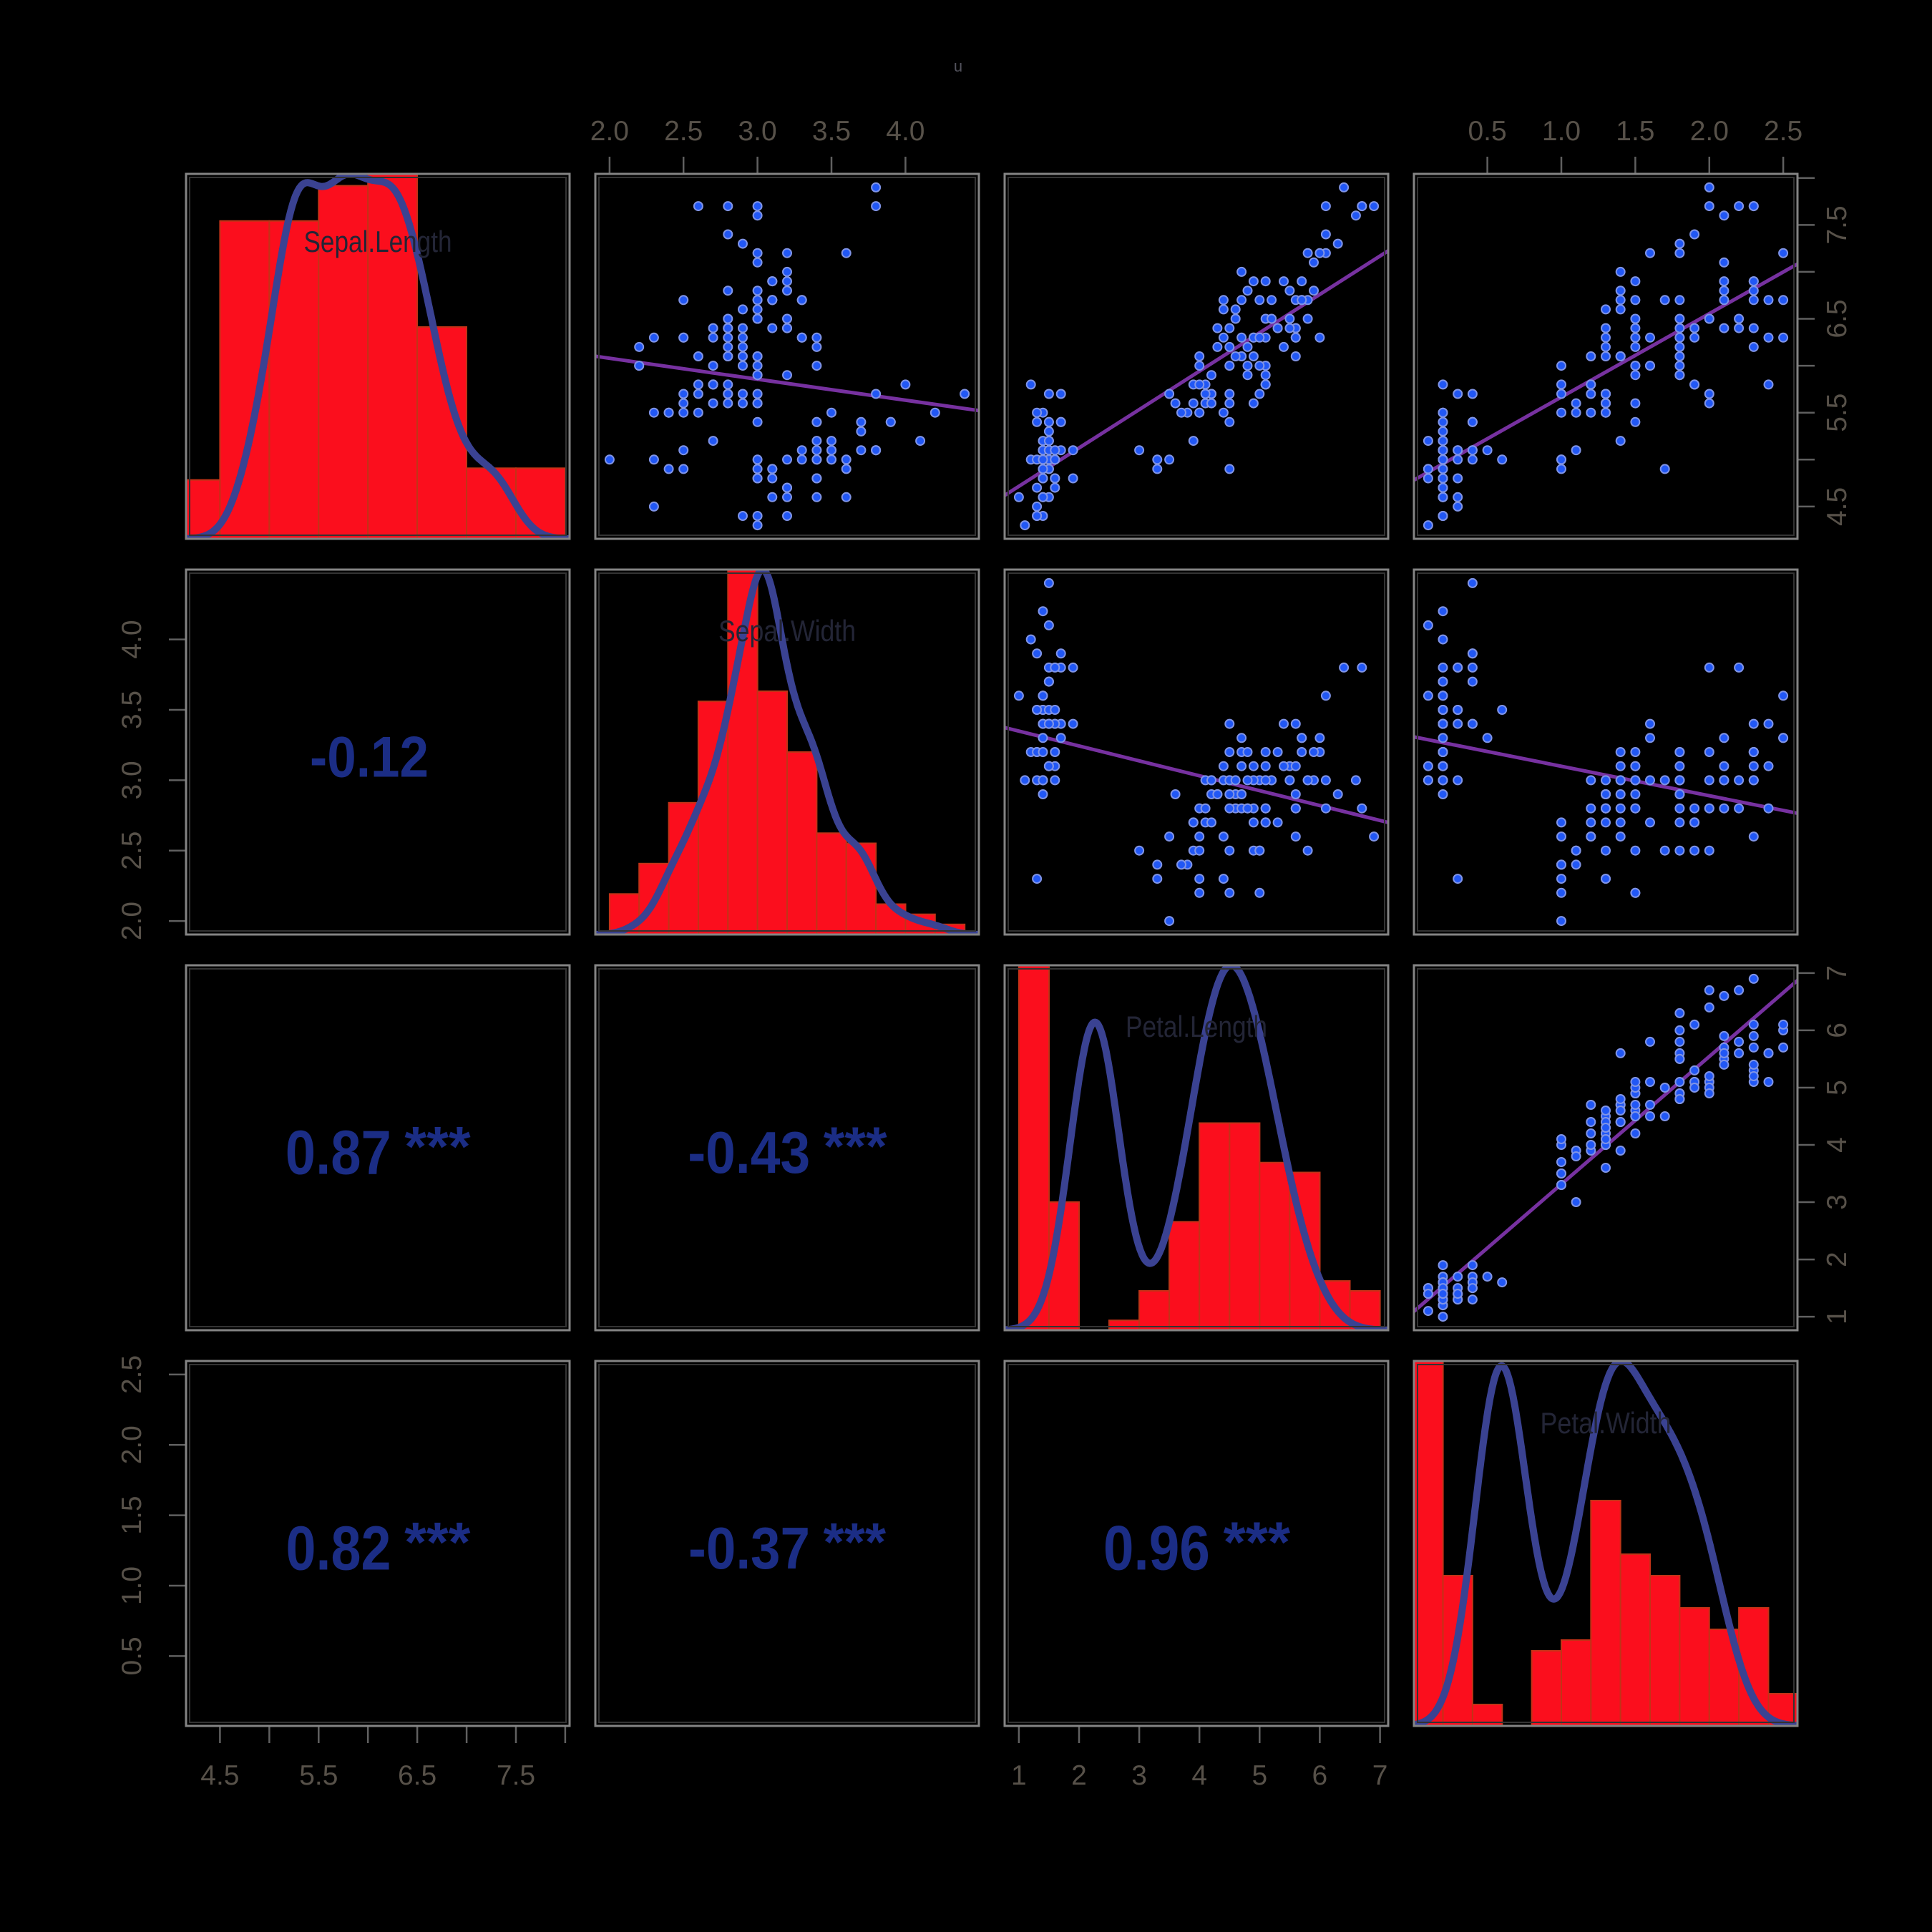 The height and width of the screenshot is (1932, 1932). I want to click on svg-text: u, so click(958, 66).